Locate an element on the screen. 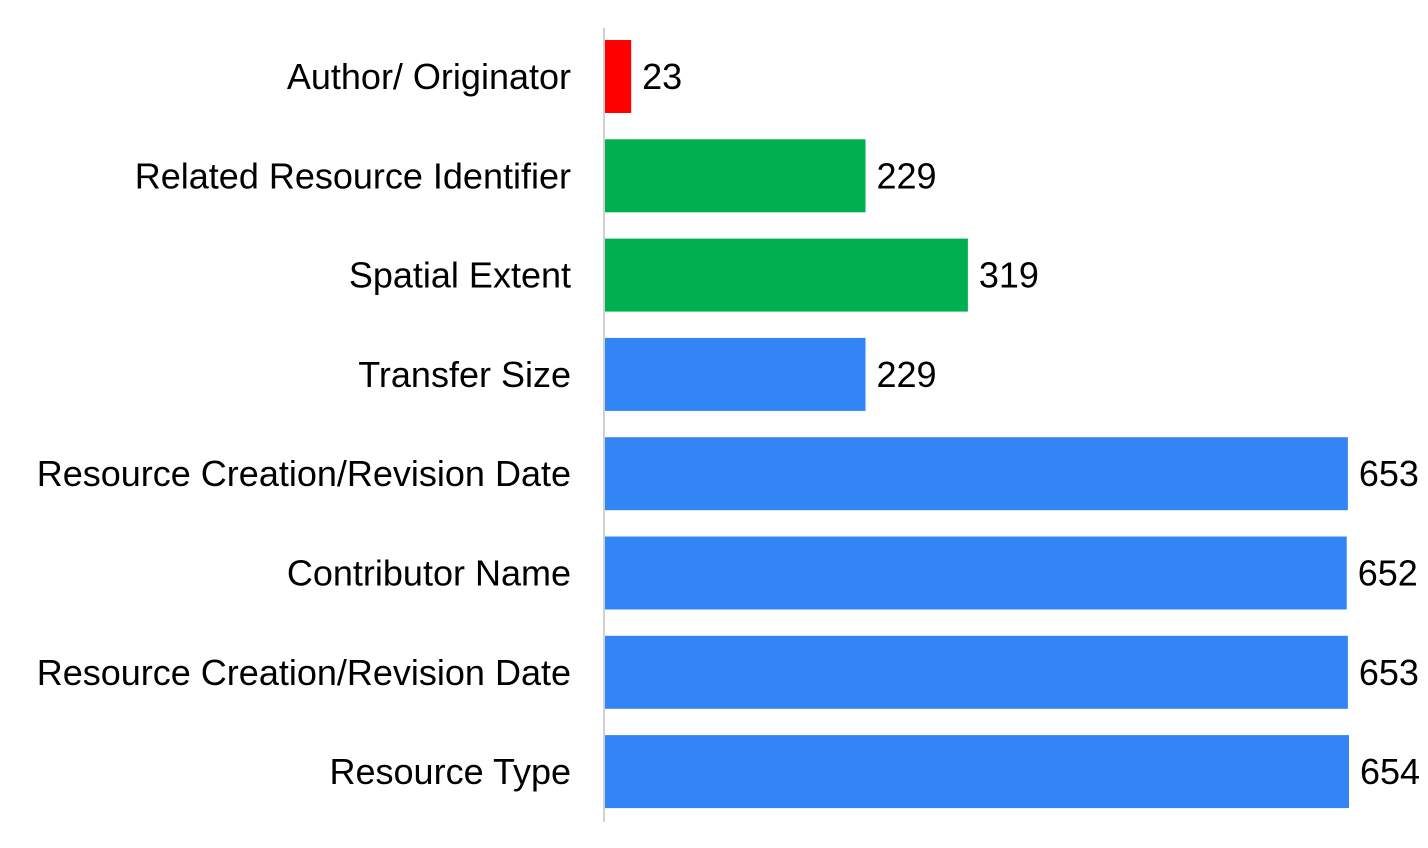  category-label: Spatial Extent is located at coordinates (460, 275).